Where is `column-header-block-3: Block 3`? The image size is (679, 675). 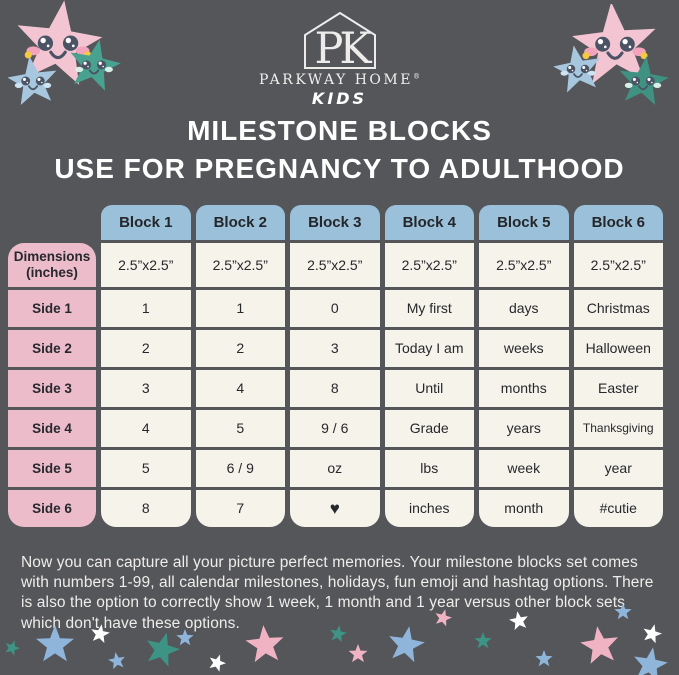
column-header-block-3: Block 3 is located at coordinates (335, 222).